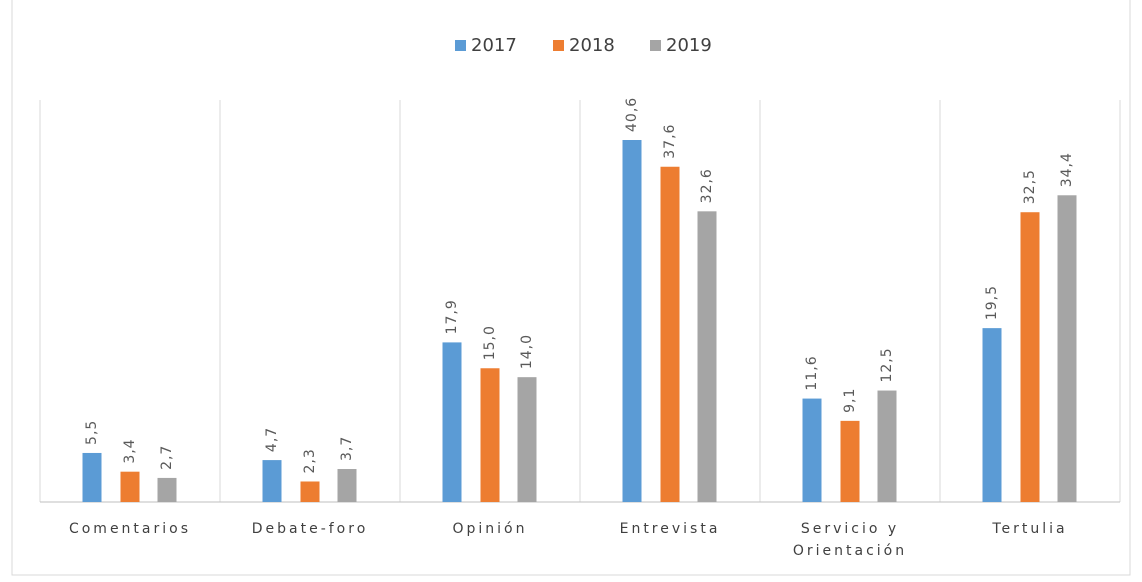 The width and height of the screenshot is (1142, 582). What do you see at coordinates (310, 529) in the screenshot?
I see `x-tick-label: Debate-foro` at bounding box center [310, 529].